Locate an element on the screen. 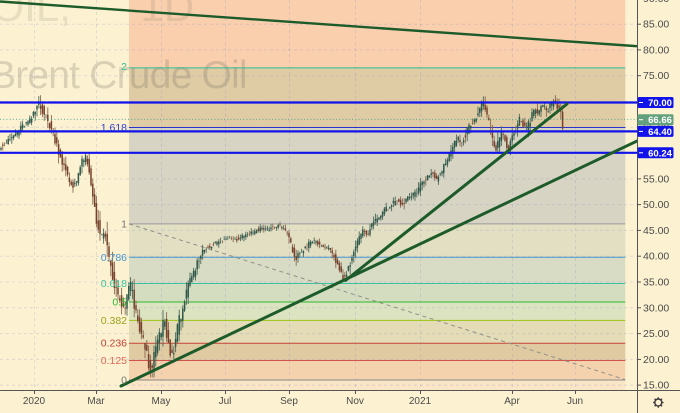 This screenshot has height=413, width=680. svg-text: 0.382 is located at coordinates (114, 321).